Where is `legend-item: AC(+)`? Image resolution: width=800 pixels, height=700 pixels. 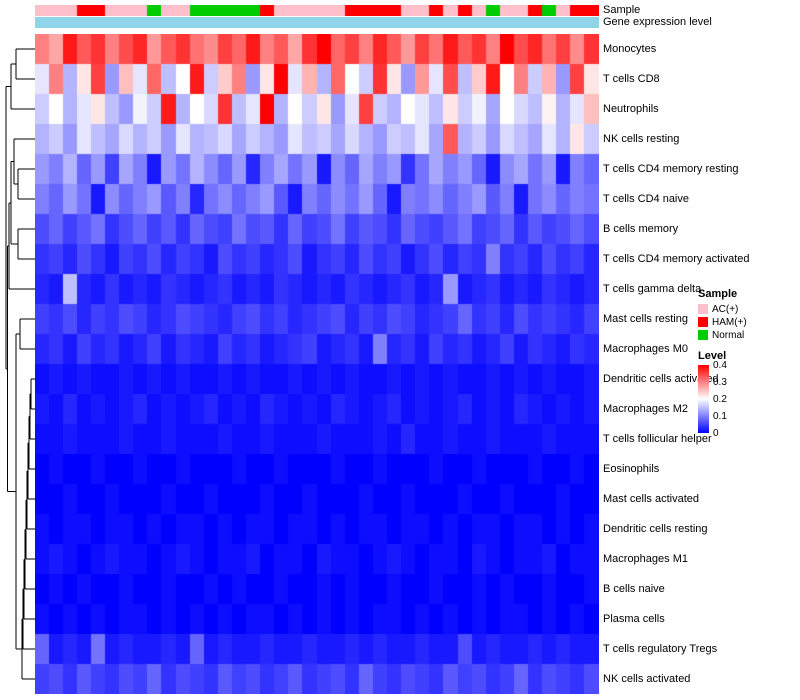 legend-item: AC(+) is located at coordinates (722, 309).